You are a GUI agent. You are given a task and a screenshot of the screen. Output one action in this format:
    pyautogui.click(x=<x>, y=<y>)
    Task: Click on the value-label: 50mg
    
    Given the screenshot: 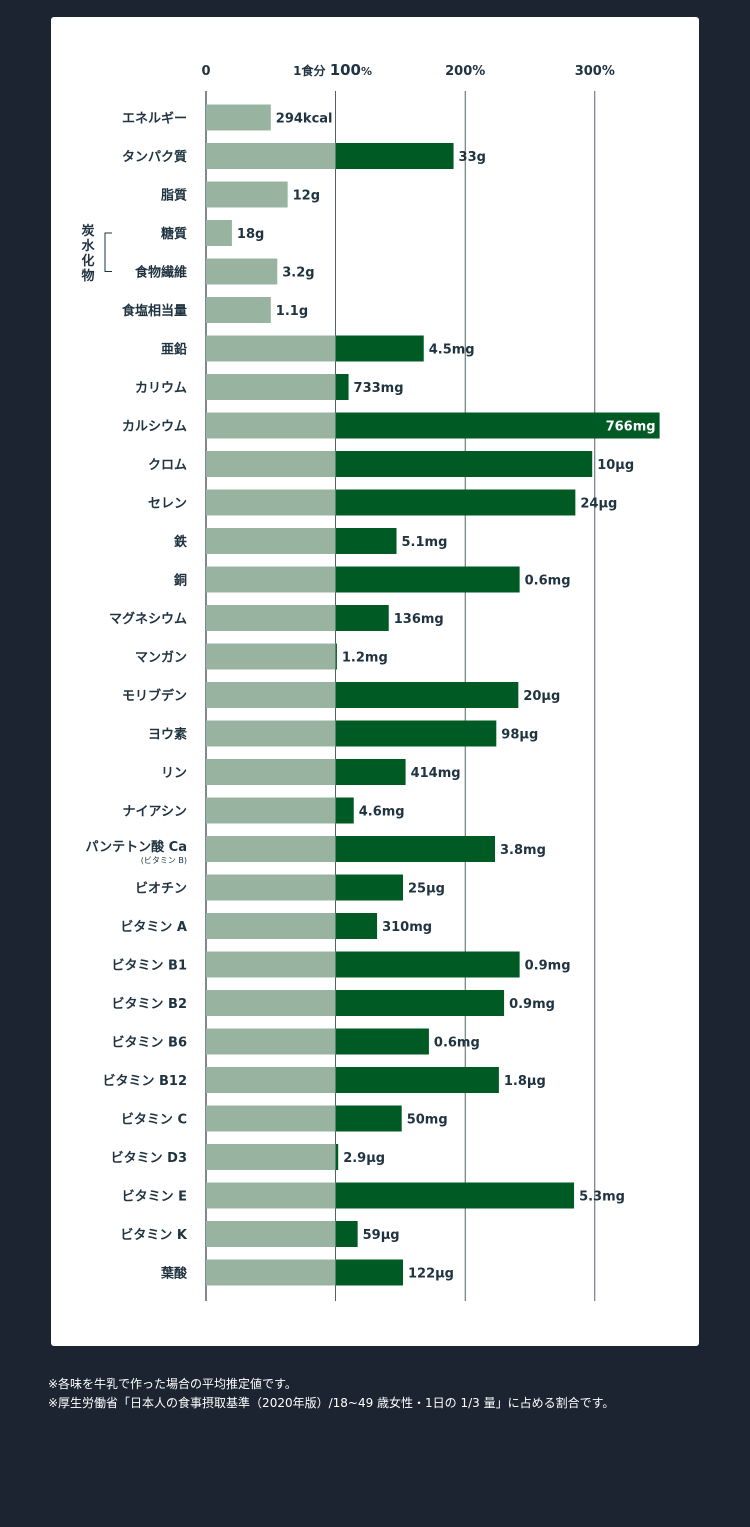 What is the action you would take?
    pyautogui.click(x=427, y=1120)
    